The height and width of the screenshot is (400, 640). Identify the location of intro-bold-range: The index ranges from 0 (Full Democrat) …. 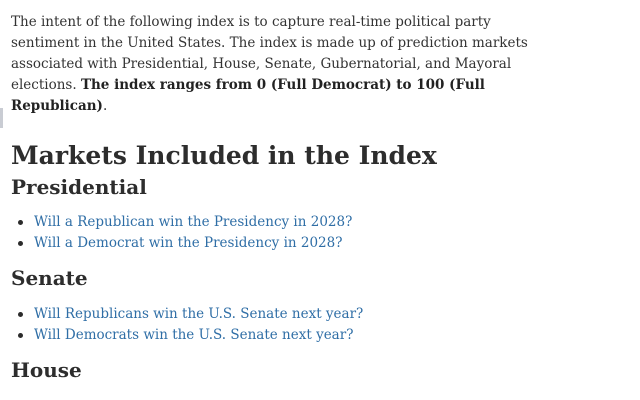
(248, 95).